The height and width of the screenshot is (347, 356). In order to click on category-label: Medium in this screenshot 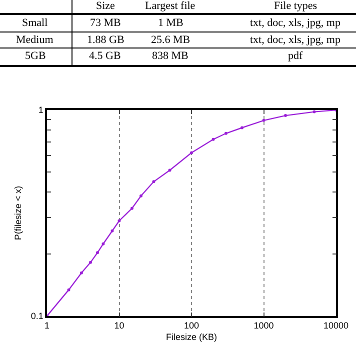, I will do `click(35, 40)`.